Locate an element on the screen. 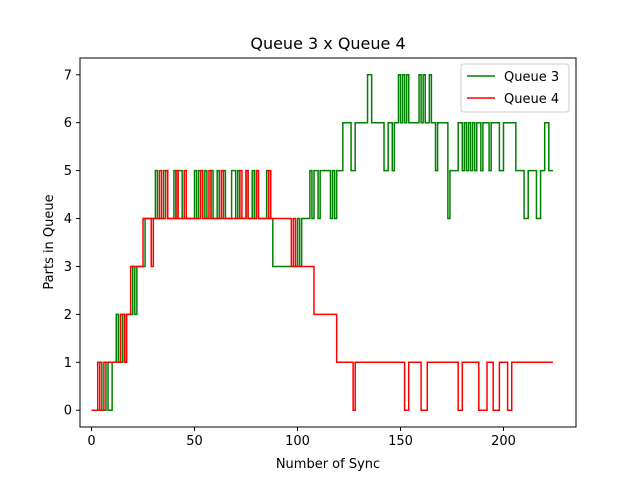 The width and height of the screenshot is (640, 480). y-tick-label: 0 is located at coordinates (68, 411).